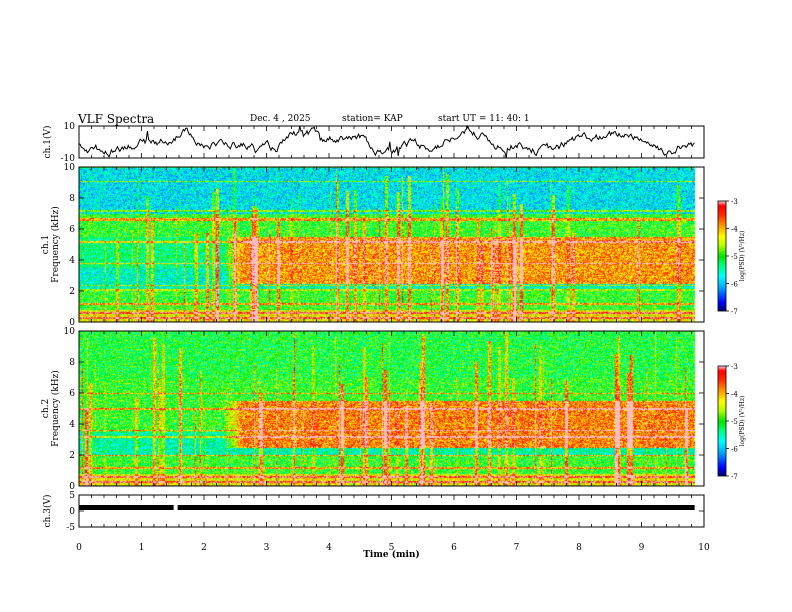  What do you see at coordinates (46, 244) in the screenshot?
I see `y-axis-label-1: ch.1` at bounding box center [46, 244].